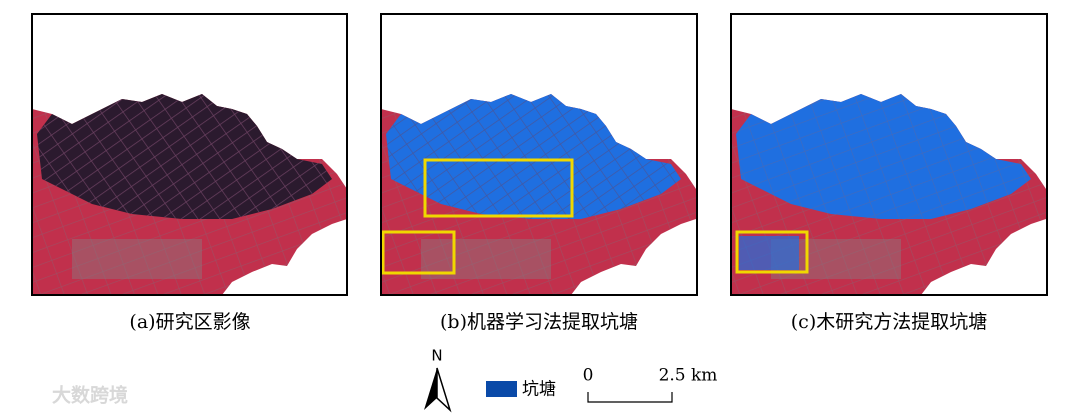 The image size is (1080, 416). Describe the element at coordinates (688, 376) in the screenshot. I see `scale-label: 2.5 km` at that location.